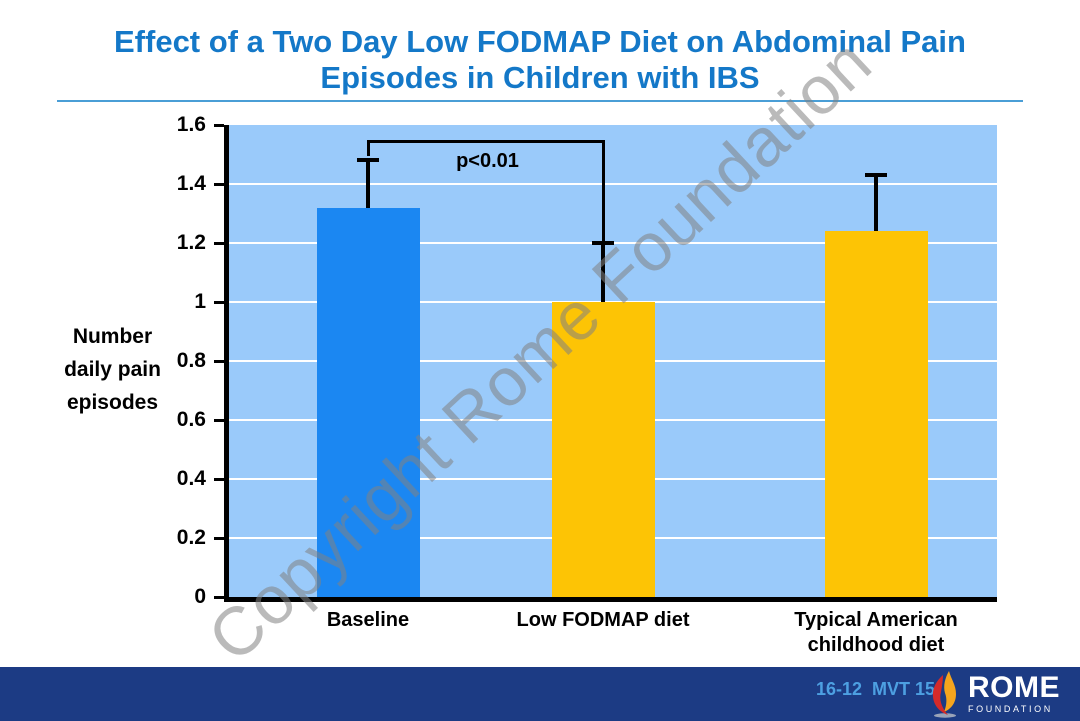  I want to click on gridline-1.4, so click(612, 184).